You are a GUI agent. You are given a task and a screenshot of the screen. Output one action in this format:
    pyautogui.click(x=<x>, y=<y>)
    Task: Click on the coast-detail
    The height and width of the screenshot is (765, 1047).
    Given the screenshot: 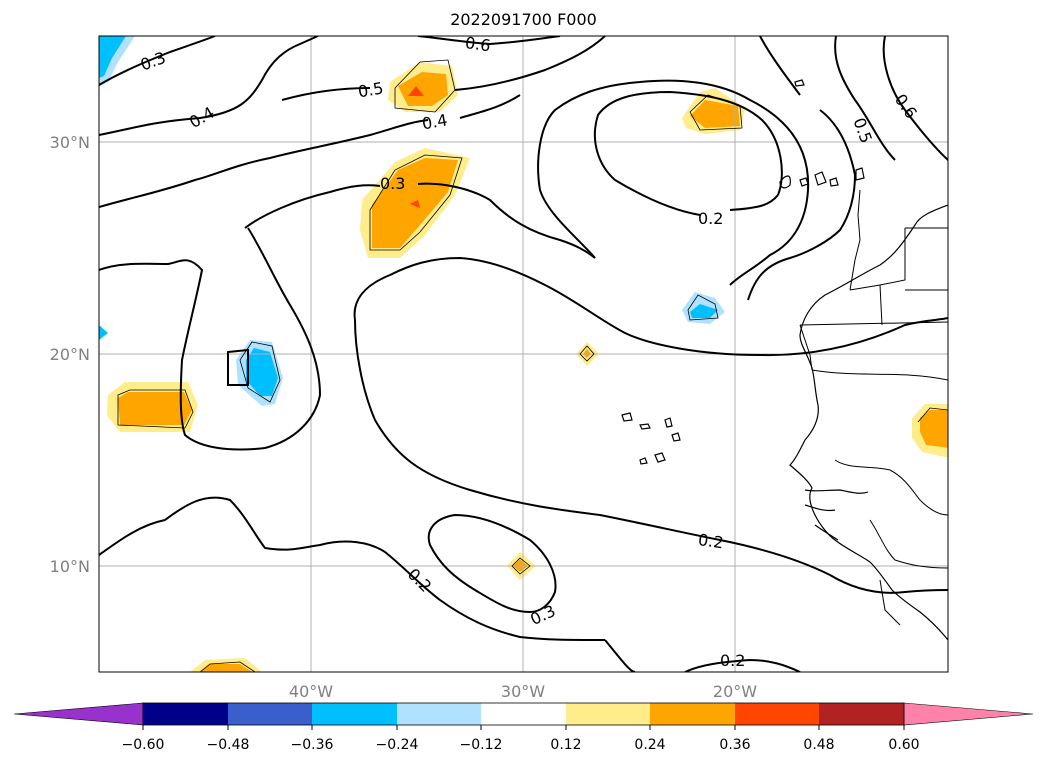 What is the action you would take?
    pyautogui.click(x=836, y=515)
    